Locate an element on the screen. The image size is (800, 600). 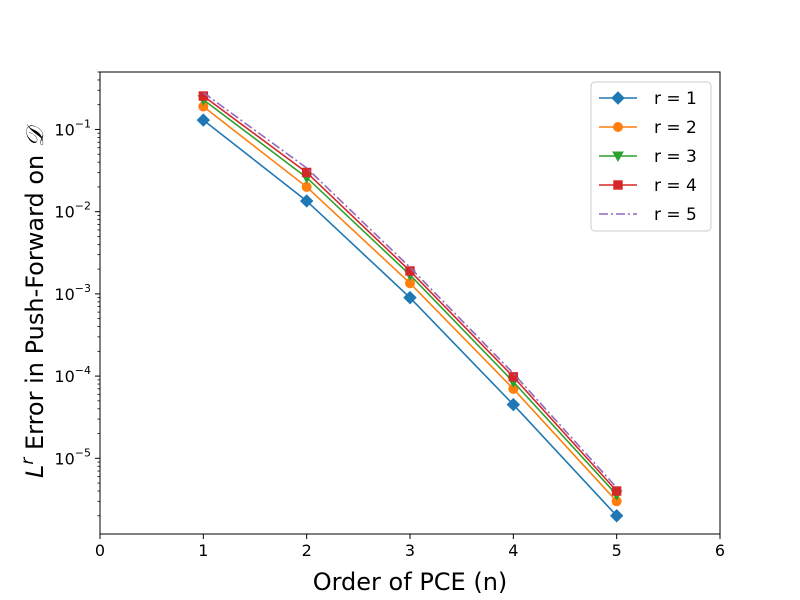
y-tick-label: 10⁻³ is located at coordinates (72, 293).